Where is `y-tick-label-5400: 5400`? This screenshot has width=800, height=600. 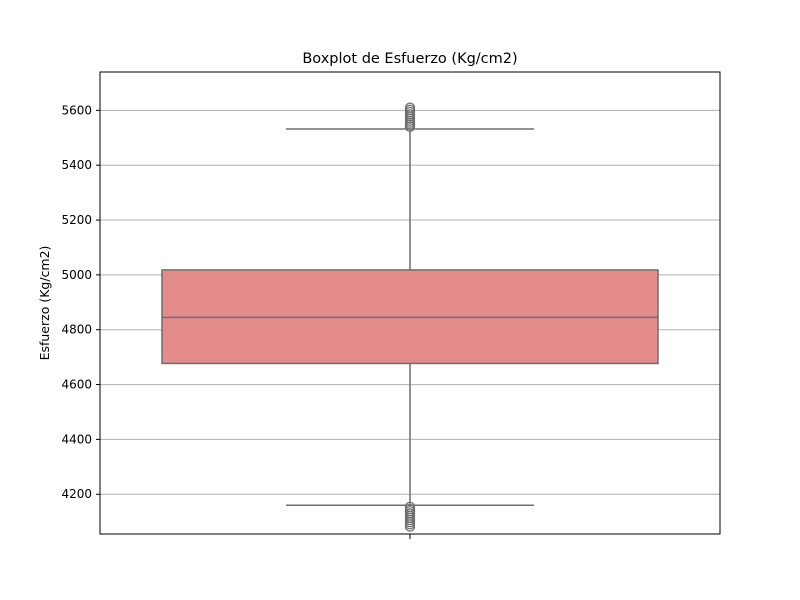 y-tick-label-5400: 5400 is located at coordinates (76, 165).